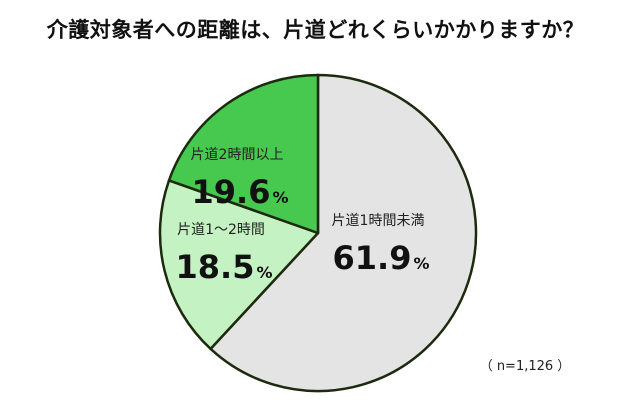 This screenshot has width=631, height=405. Describe the element at coordinates (281, 197) in the screenshot. I see `slice-unit-over-2-hours: %` at that location.